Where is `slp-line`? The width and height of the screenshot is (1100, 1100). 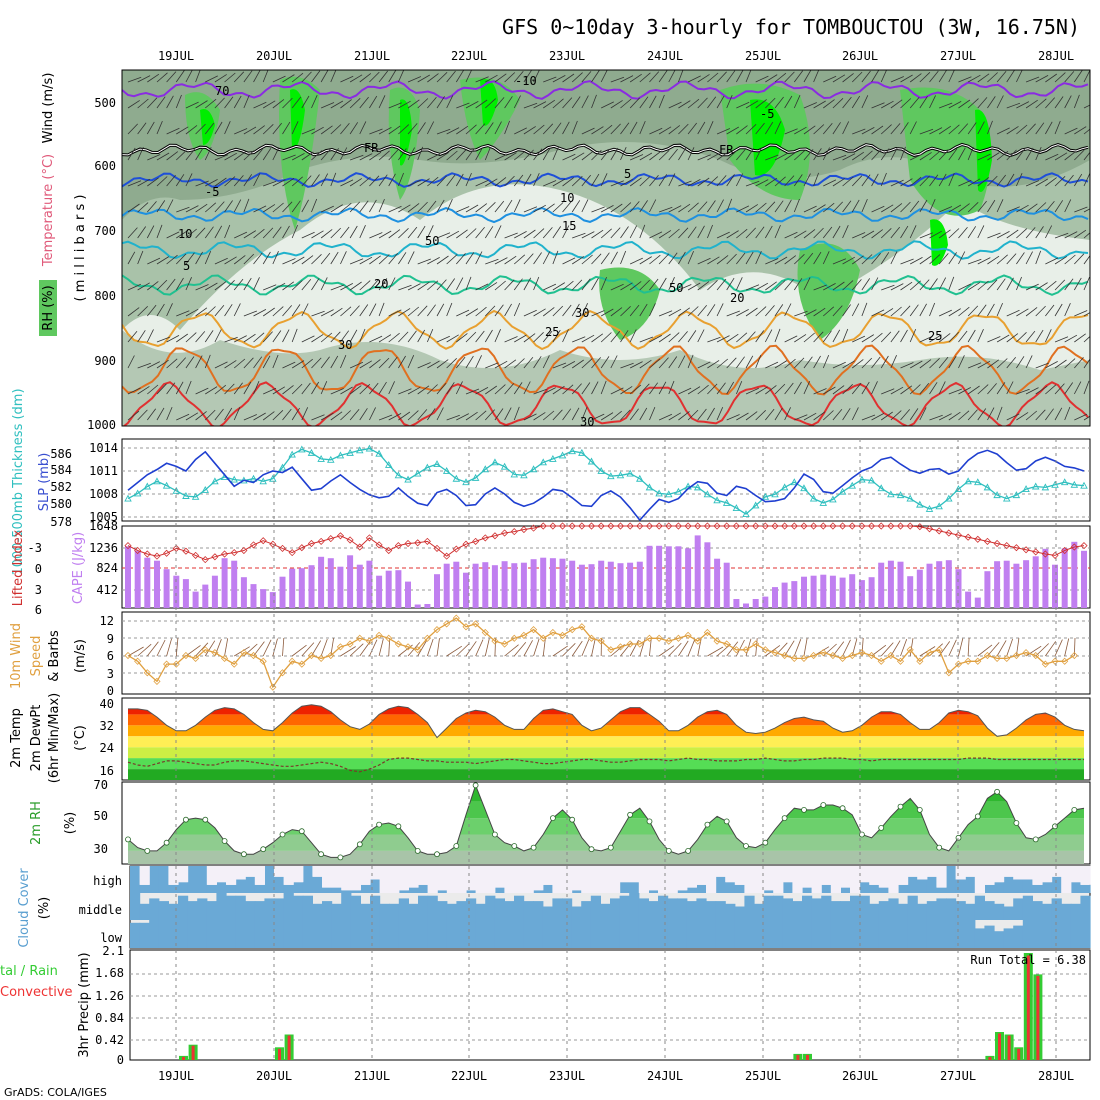 slp-line is located at coordinates (606, 485).